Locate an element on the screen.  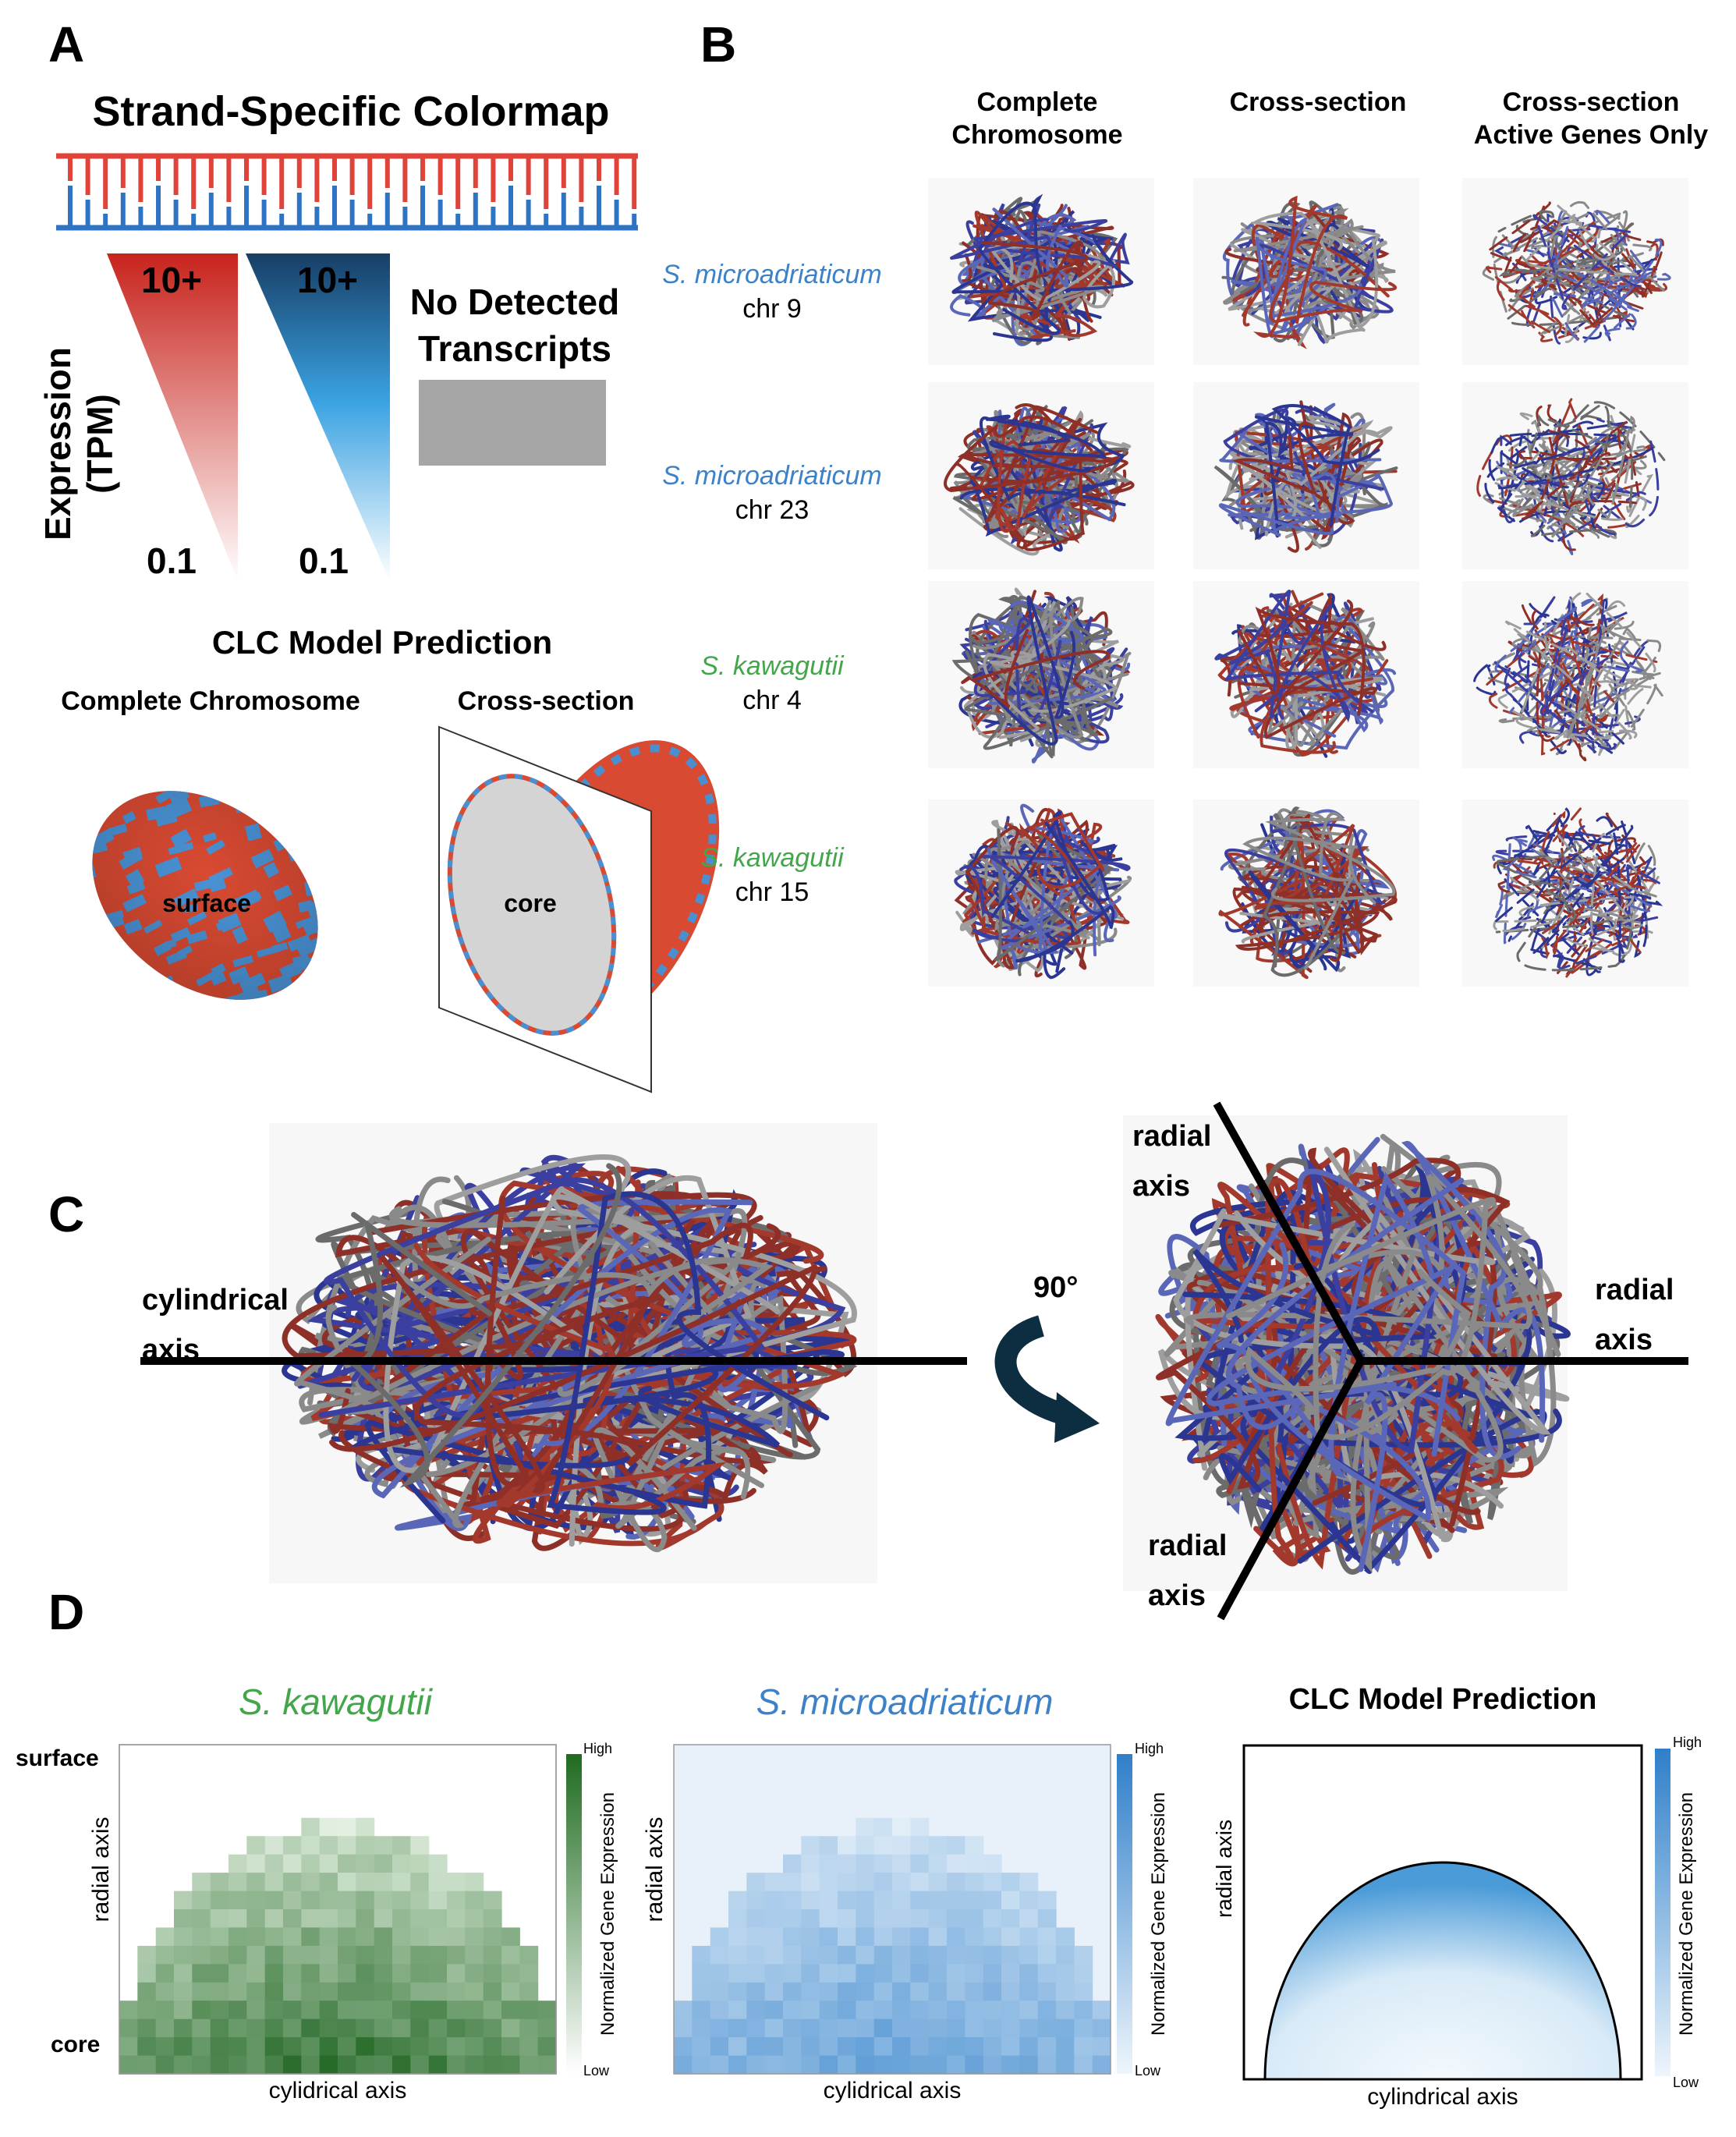
radial-right-l2: axis is located at coordinates (1624, 1340).